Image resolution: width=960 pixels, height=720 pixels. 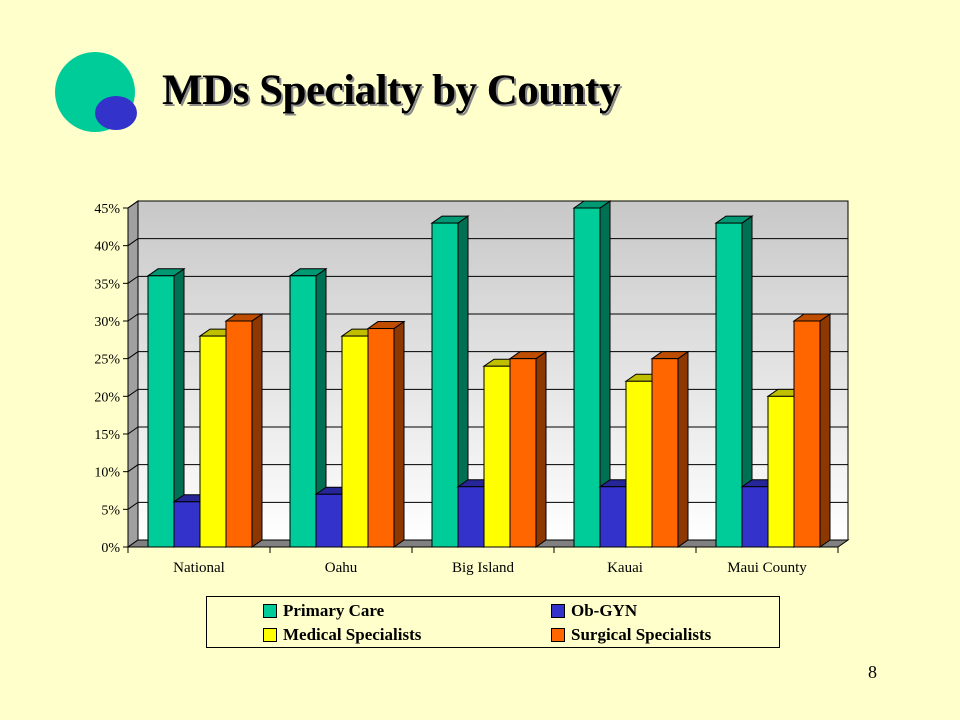 I want to click on y-tick-label: 20%, so click(x=107, y=397).